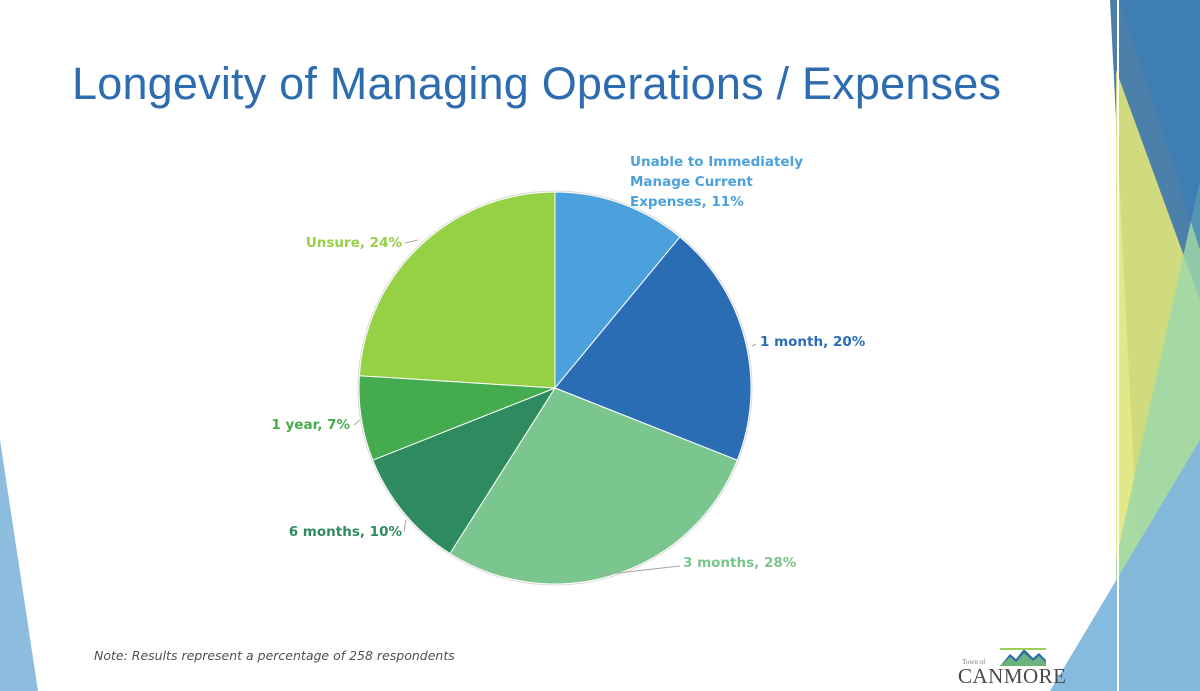 The height and width of the screenshot is (691, 1200). I want to click on logo-name: CANMORE, so click(1012, 676).